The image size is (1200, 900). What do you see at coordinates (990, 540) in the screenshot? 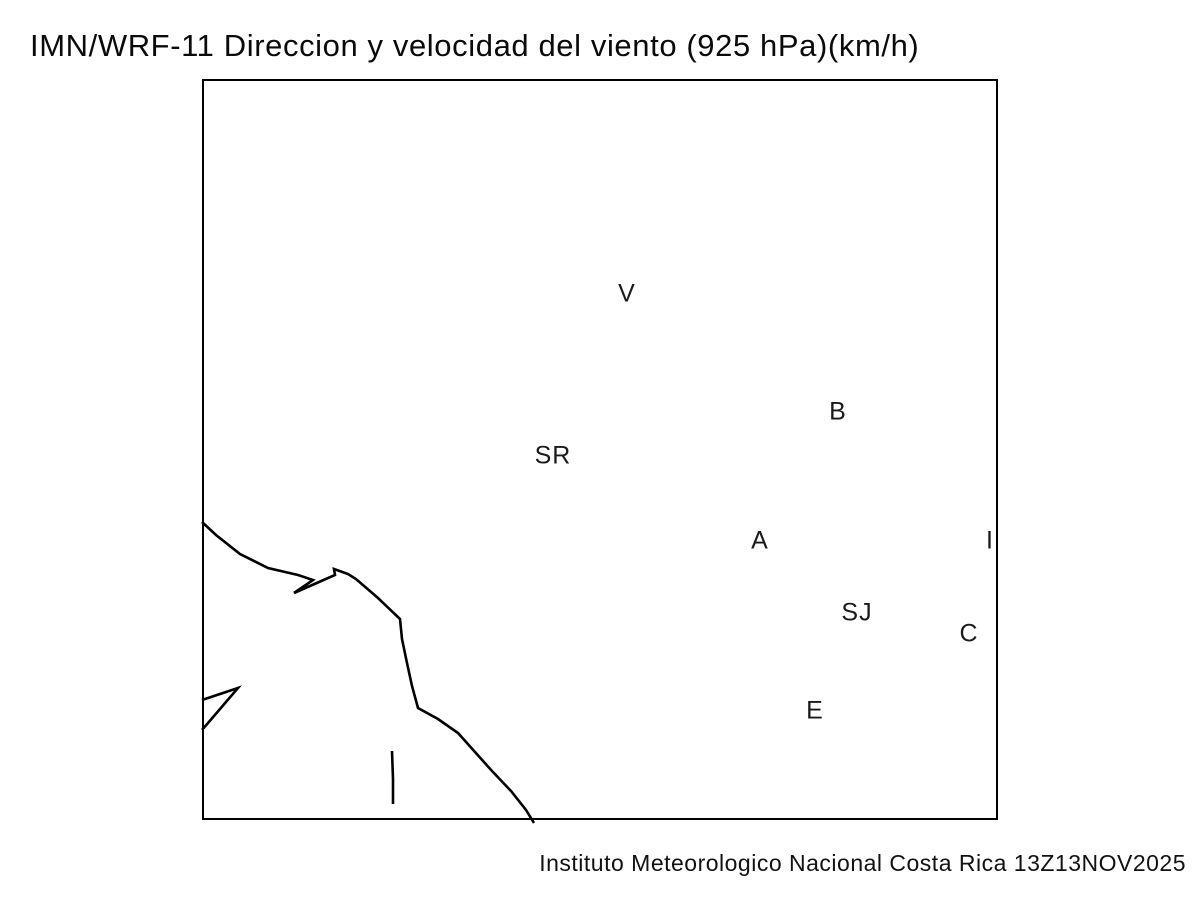
I see `station-label-i: I` at bounding box center [990, 540].